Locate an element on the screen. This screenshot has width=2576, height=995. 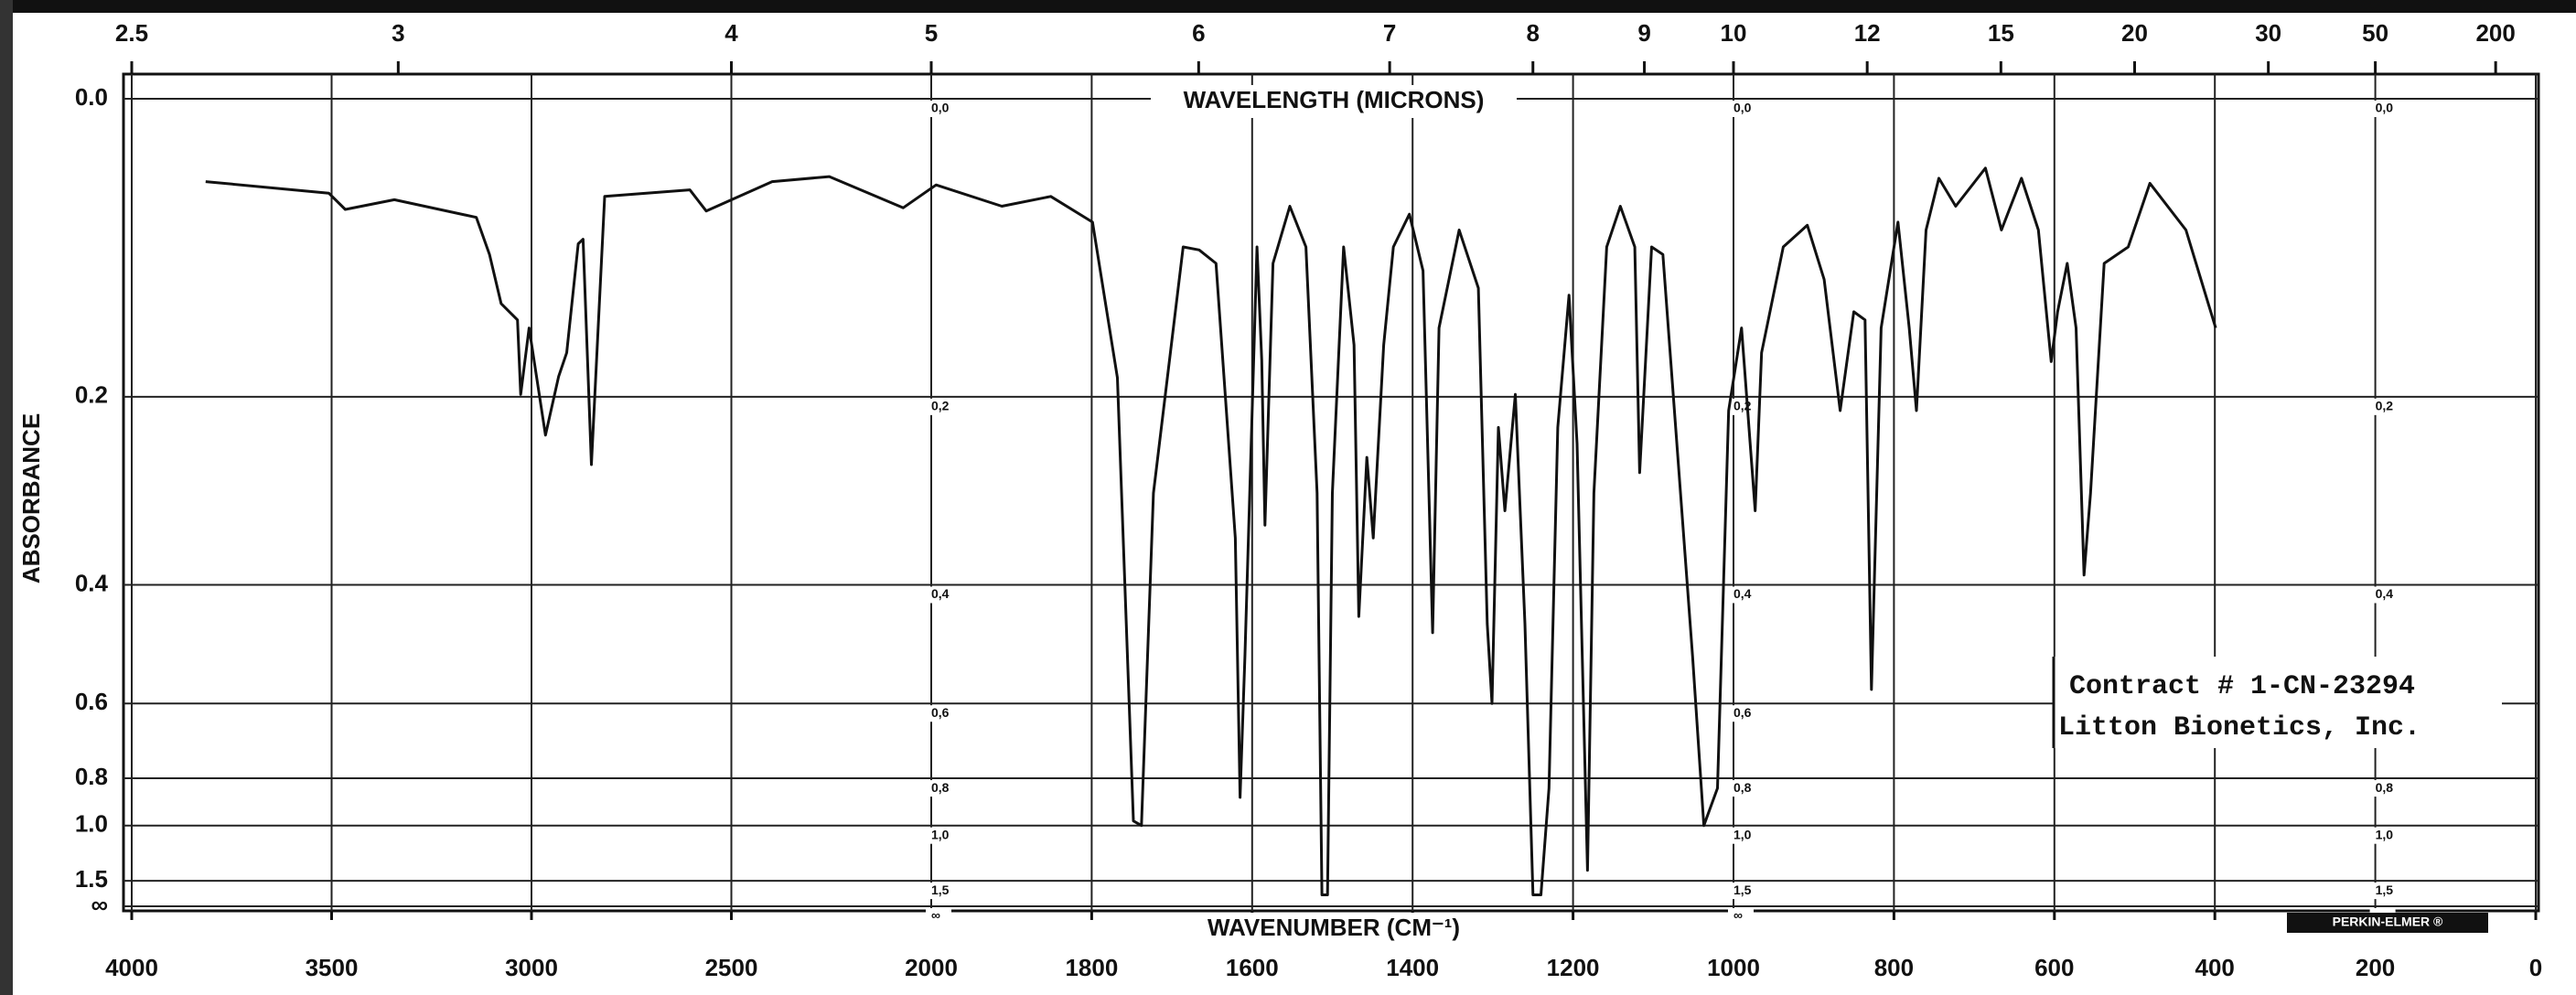
y-tick-label: 0.8 is located at coordinates (92, 777).